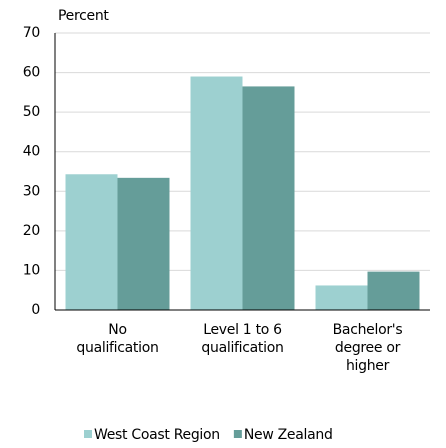 The width and height of the screenshot is (446, 448). Describe the element at coordinates (368, 348) in the screenshot. I see `x-tick-label: Bachelor's degree or higher` at that location.